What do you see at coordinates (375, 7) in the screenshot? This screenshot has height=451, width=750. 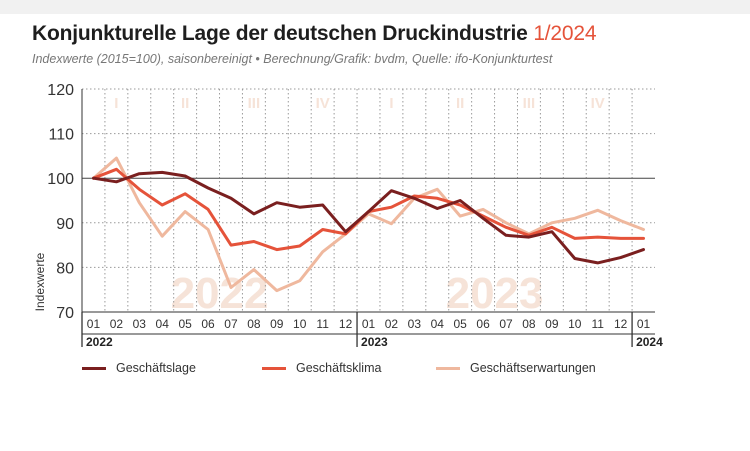 I see `top-bar` at bounding box center [375, 7].